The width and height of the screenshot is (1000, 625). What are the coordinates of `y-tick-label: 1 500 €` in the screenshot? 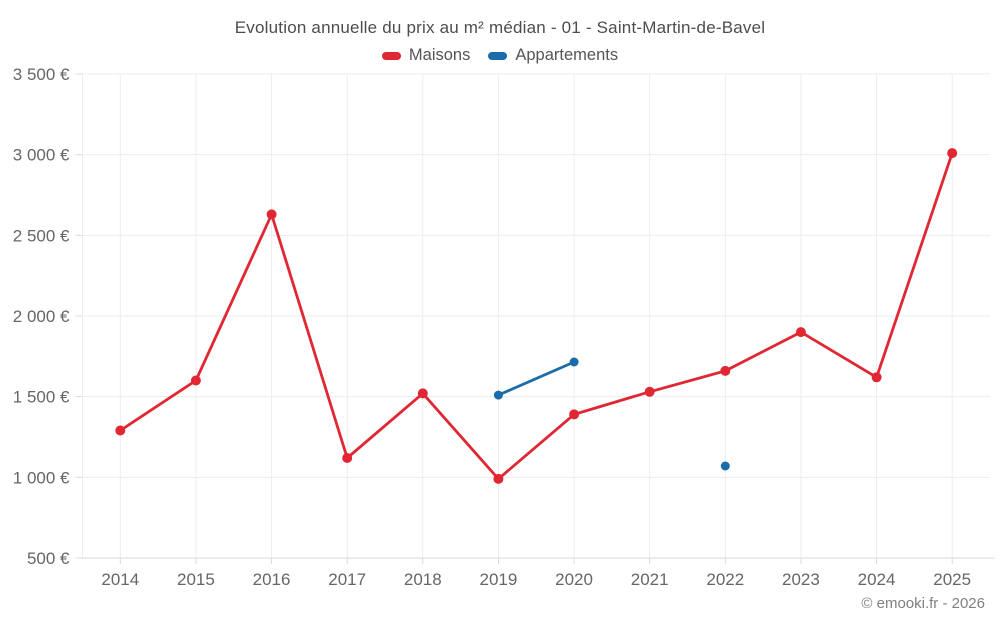 It's located at (41, 397).